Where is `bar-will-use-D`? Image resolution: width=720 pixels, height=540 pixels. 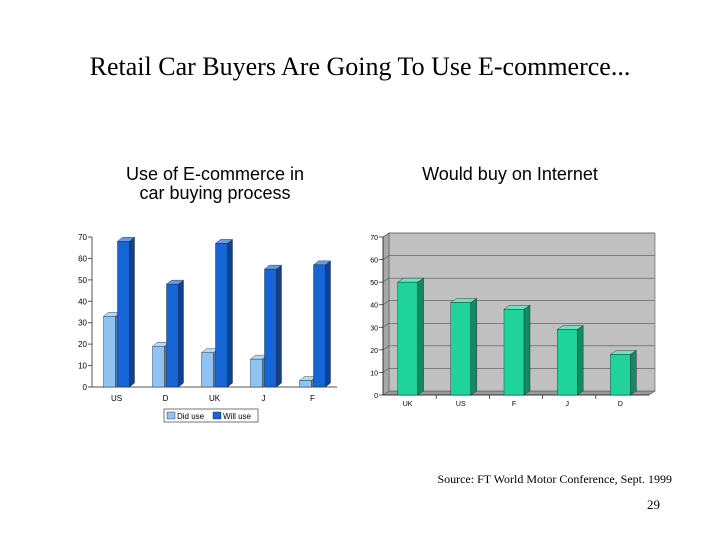 bar-will-use-D is located at coordinates (175, 333).